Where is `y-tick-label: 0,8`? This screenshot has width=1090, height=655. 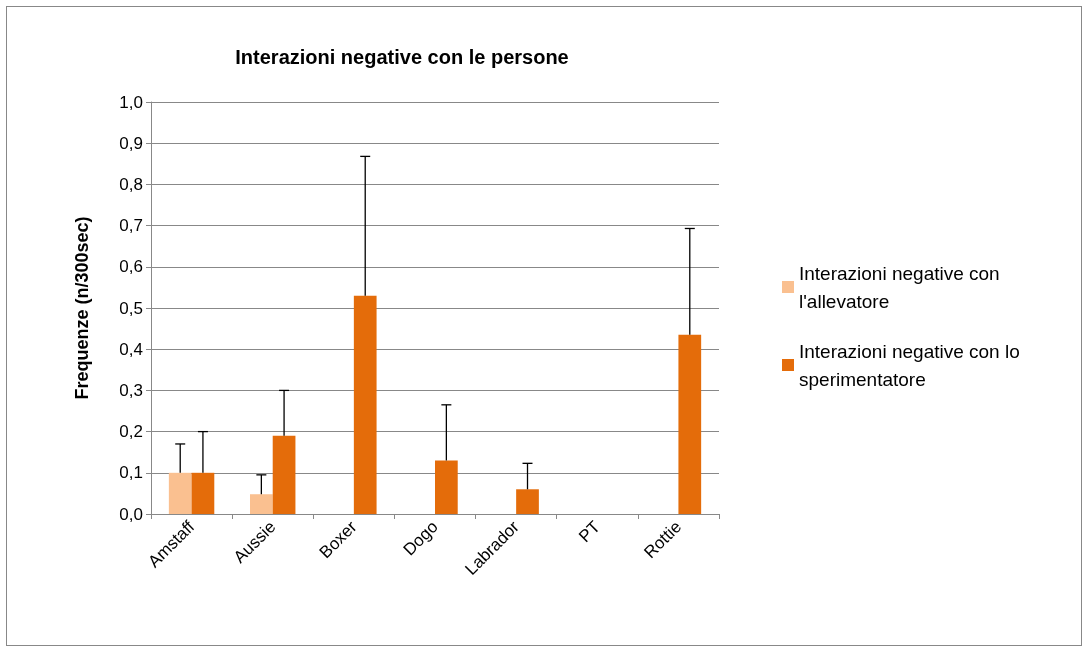
y-tick-label: 0,8 is located at coordinates (131, 184).